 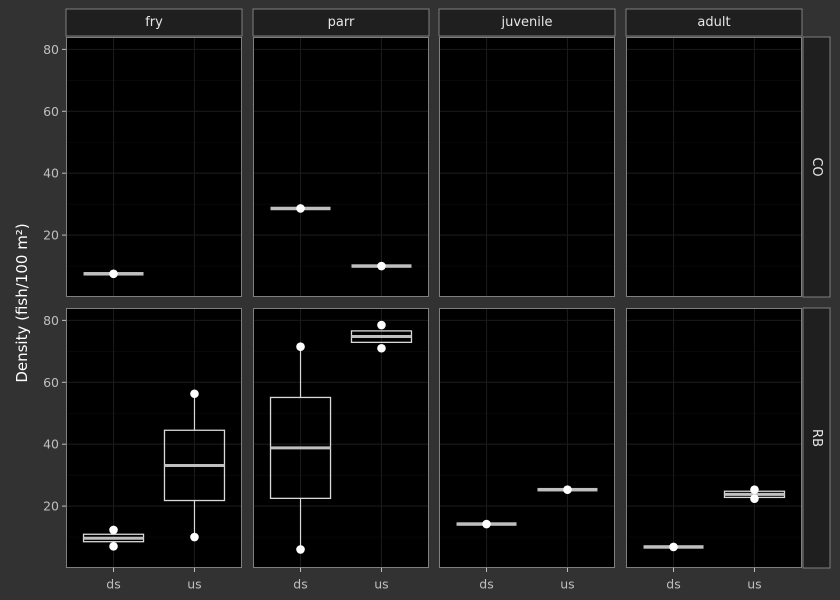 I want to click on column-strip-label: fry, so click(x=154, y=22).